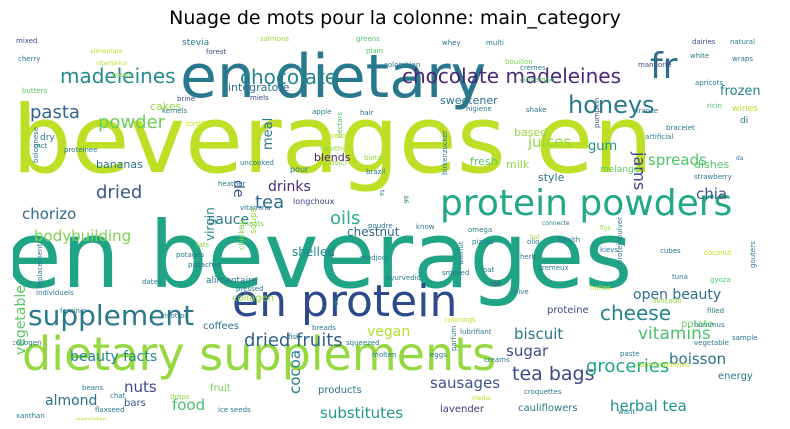 The width and height of the screenshot is (790, 429). Describe the element at coordinates (697, 324) in the screenshot. I see `word-potato: potato` at that location.